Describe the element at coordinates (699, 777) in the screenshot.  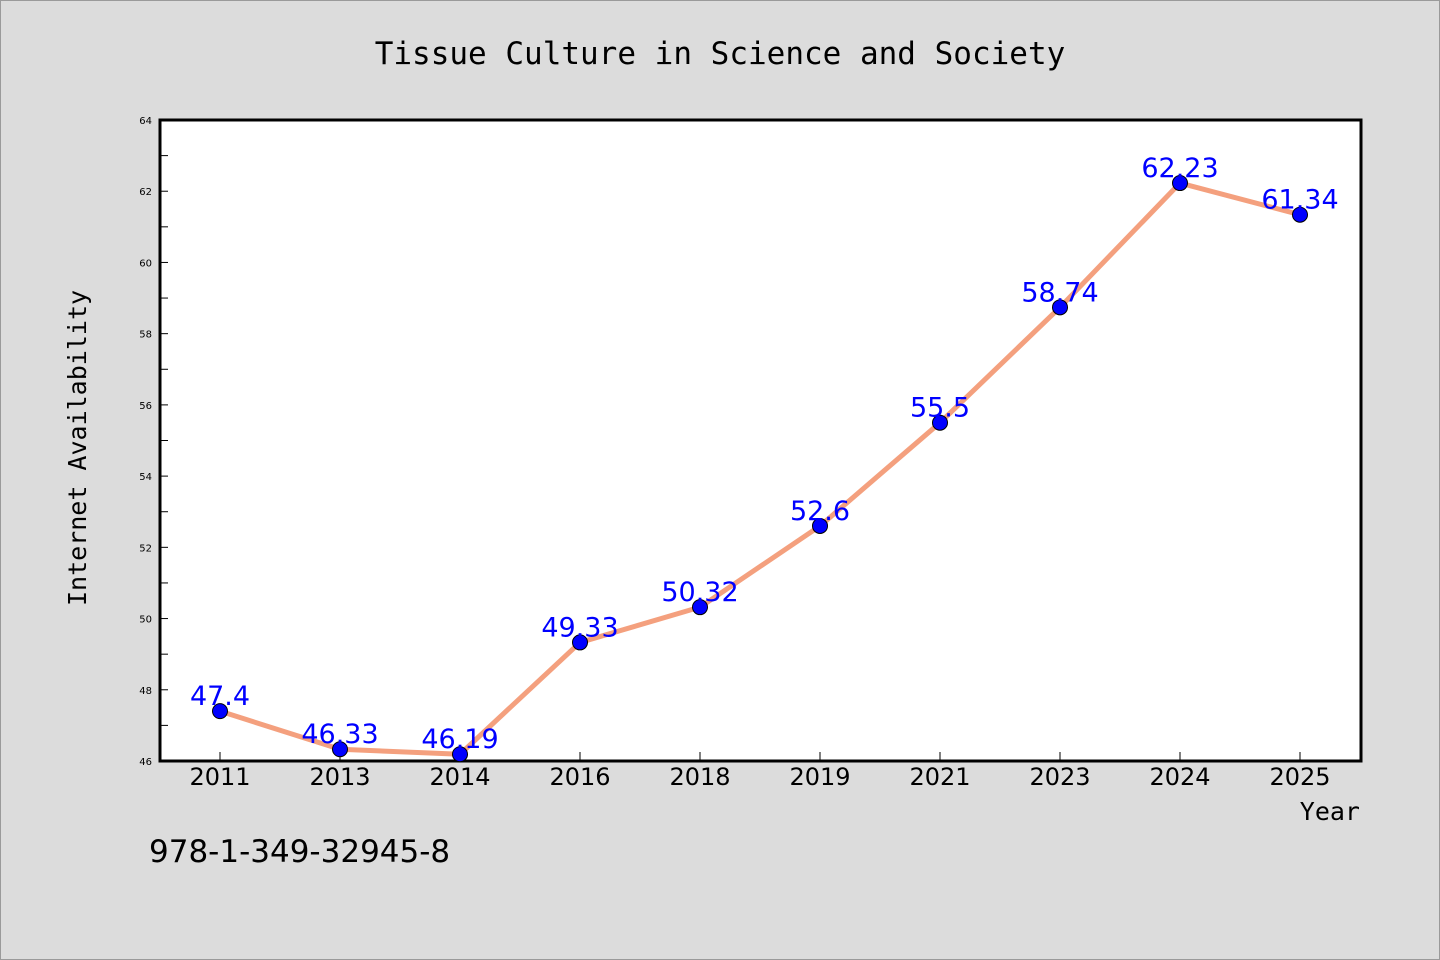
I see `x-tick-label: 2018` at that location.